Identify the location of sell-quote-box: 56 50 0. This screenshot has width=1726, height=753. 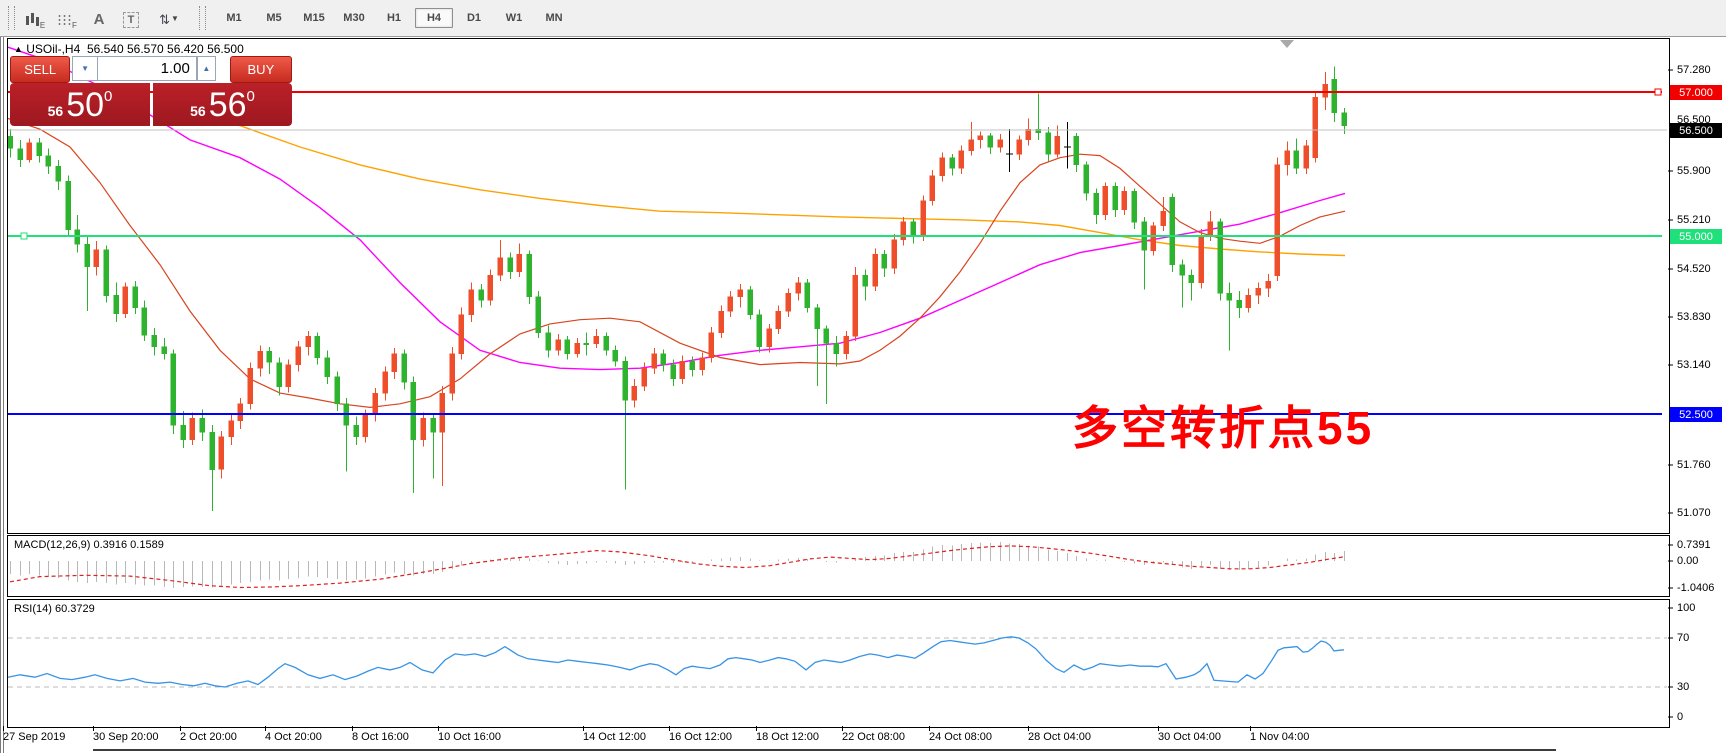
(80, 104).